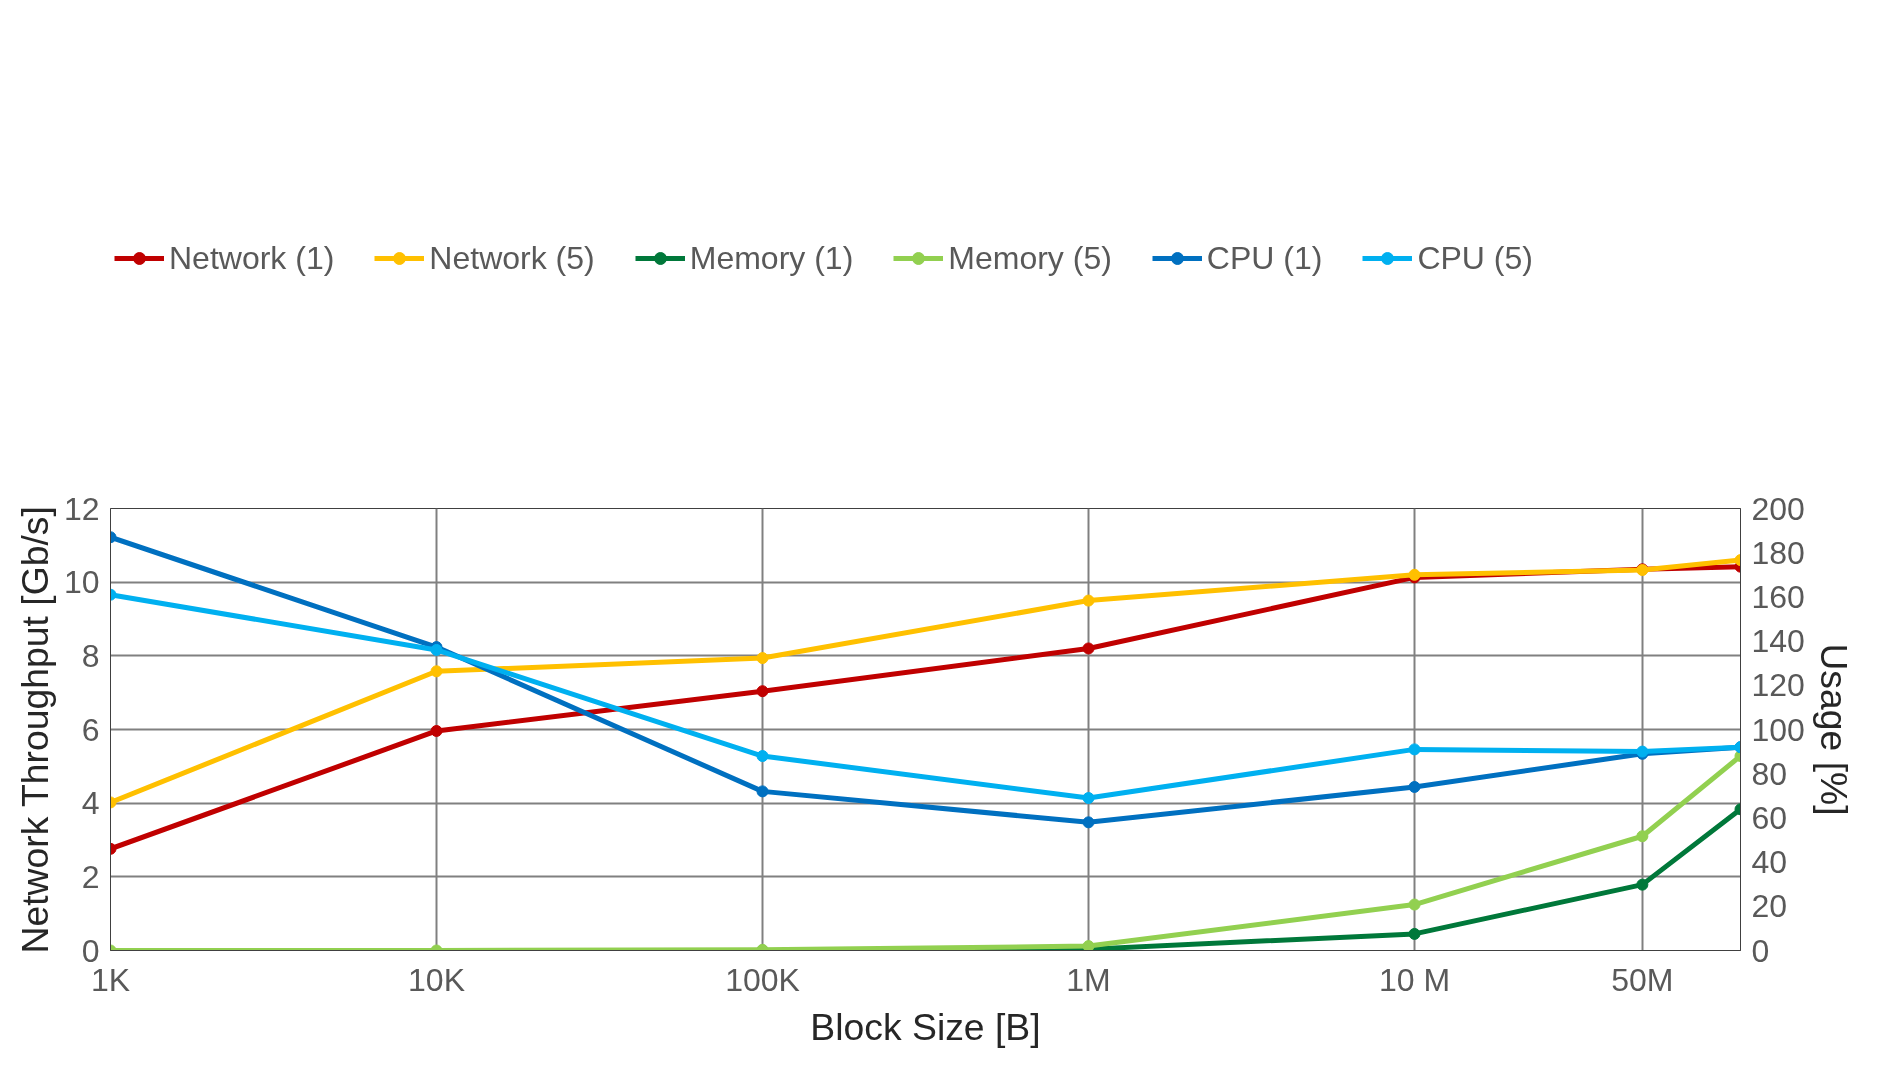 This screenshot has height=1079, width=1896. I want to click on x-tick-label: 10K, so click(436, 979).